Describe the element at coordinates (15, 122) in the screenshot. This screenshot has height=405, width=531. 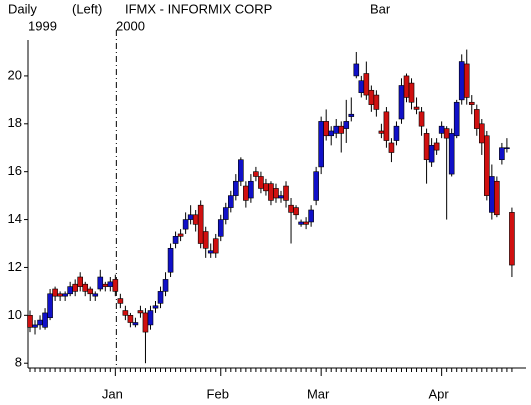
I see `y-tick-label: 18` at that location.